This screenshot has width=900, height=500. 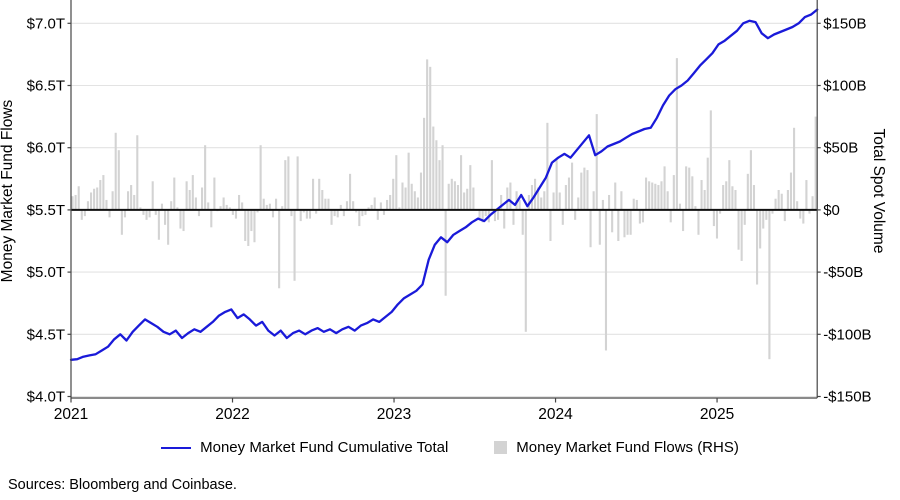 What do you see at coordinates (46, 397) in the screenshot?
I see `left-axis-tick-label: $4.0T` at bounding box center [46, 397].